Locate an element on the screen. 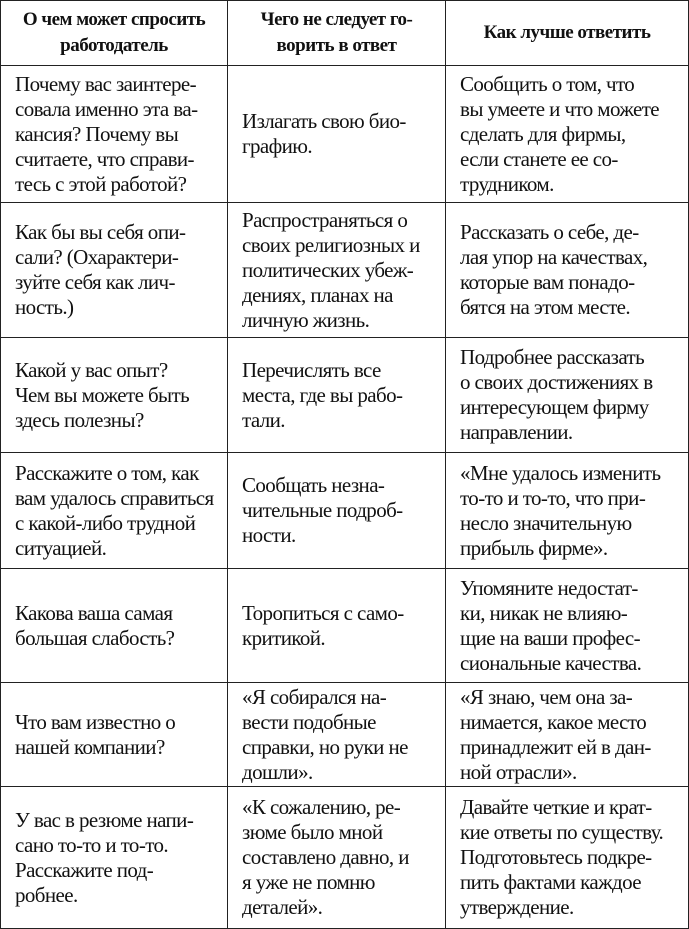 This screenshot has width=689, height=929. text-line: кансия? Почему вы is located at coordinates (97, 133).